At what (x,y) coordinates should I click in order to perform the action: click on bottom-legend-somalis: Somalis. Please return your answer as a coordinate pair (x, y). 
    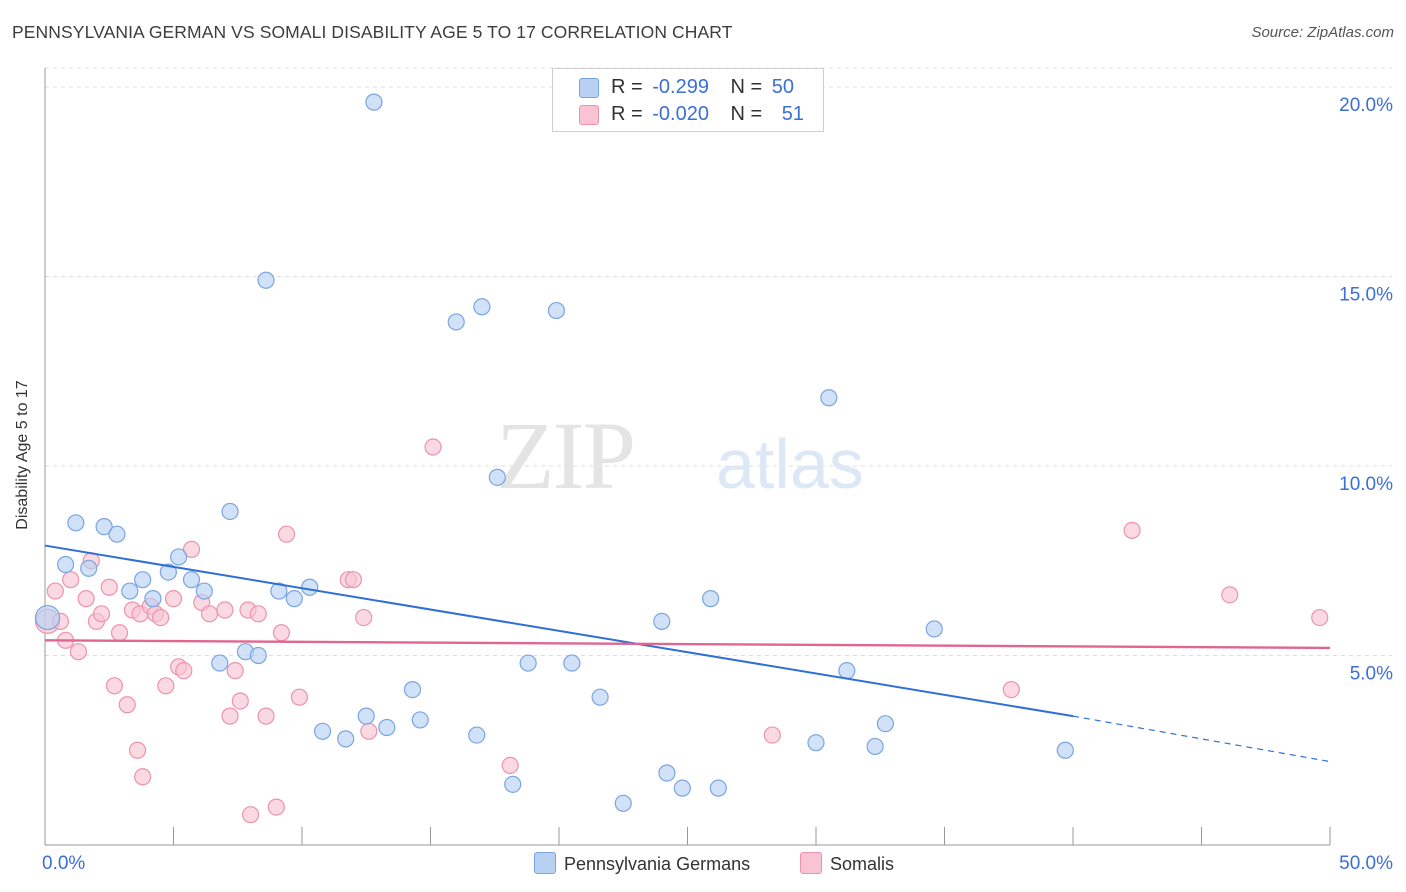
    Looking at the image, I should click on (847, 863).